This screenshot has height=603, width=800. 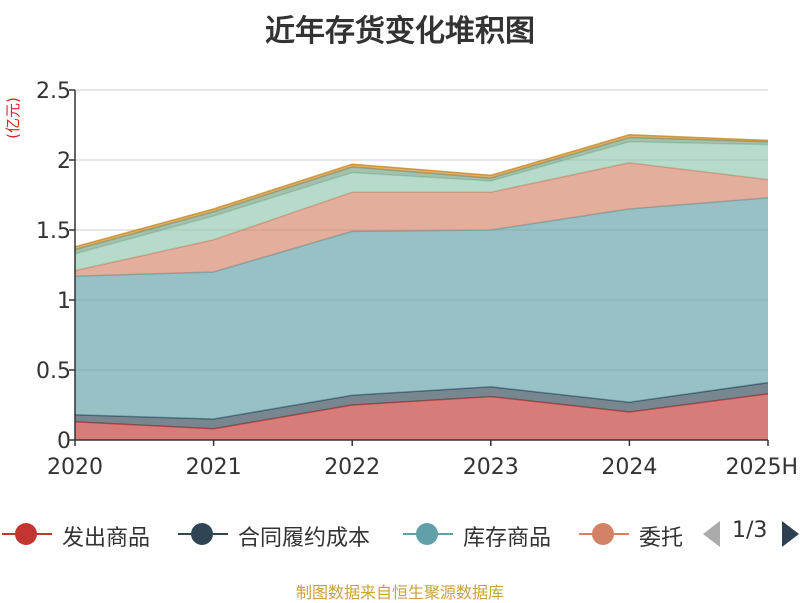 I want to click on data-source-note: 制图数据来自恒生聚源数据库, so click(x=399, y=592).